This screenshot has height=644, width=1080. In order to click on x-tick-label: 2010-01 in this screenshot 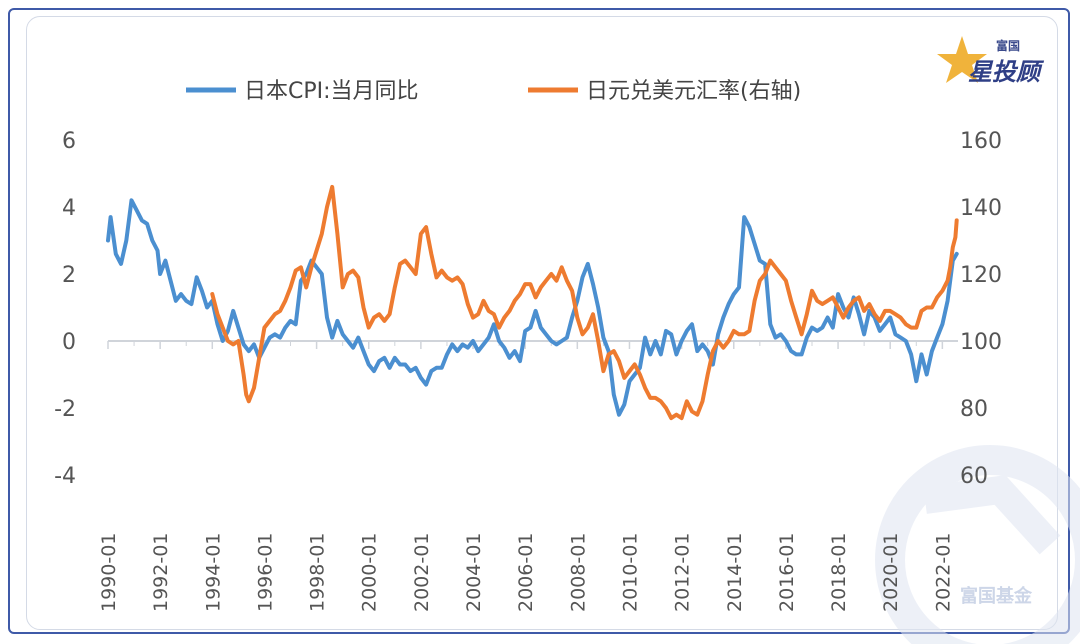, I will do `click(630, 572)`.